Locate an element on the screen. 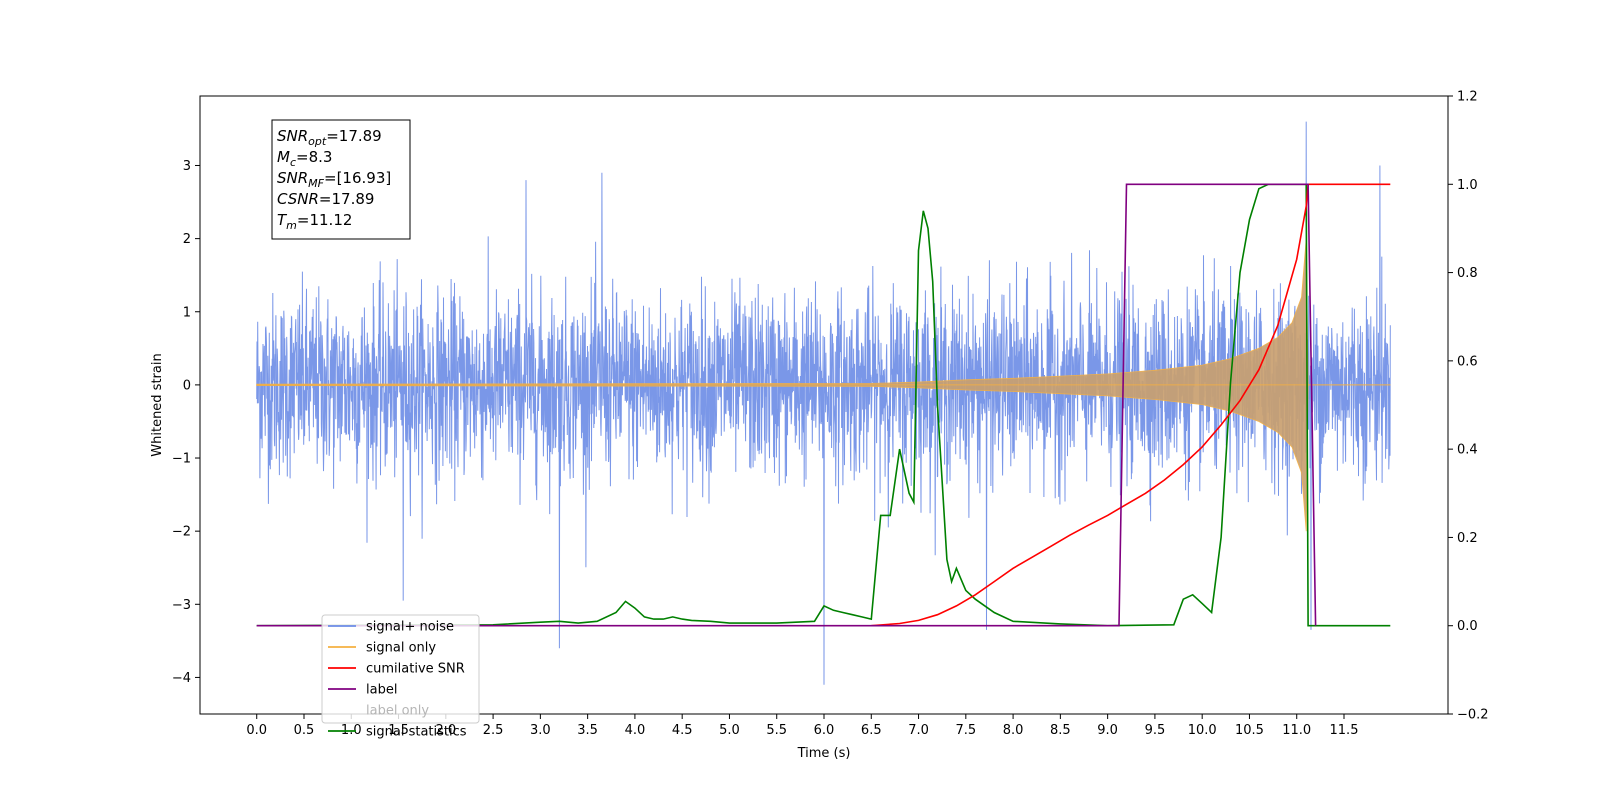  x-tick-label: 0.5 is located at coordinates (304, 730).